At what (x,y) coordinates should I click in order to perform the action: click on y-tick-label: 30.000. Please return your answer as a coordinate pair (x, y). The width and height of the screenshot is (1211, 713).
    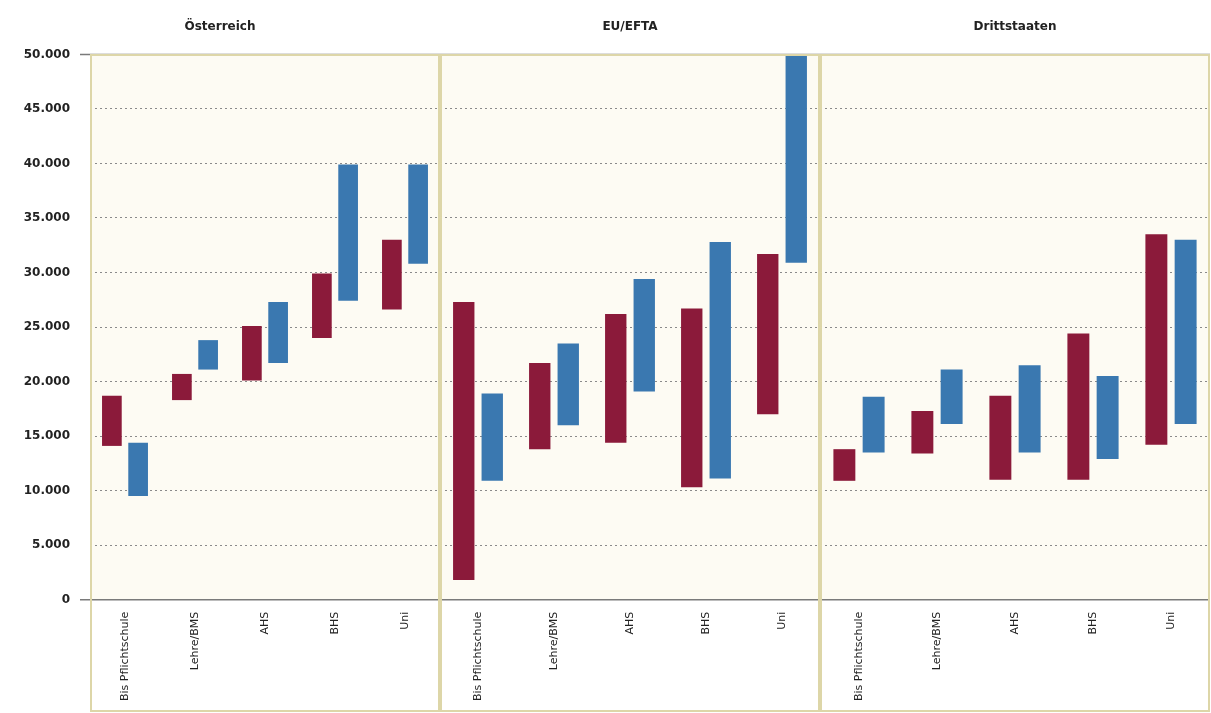
    Looking at the image, I should click on (46, 271).